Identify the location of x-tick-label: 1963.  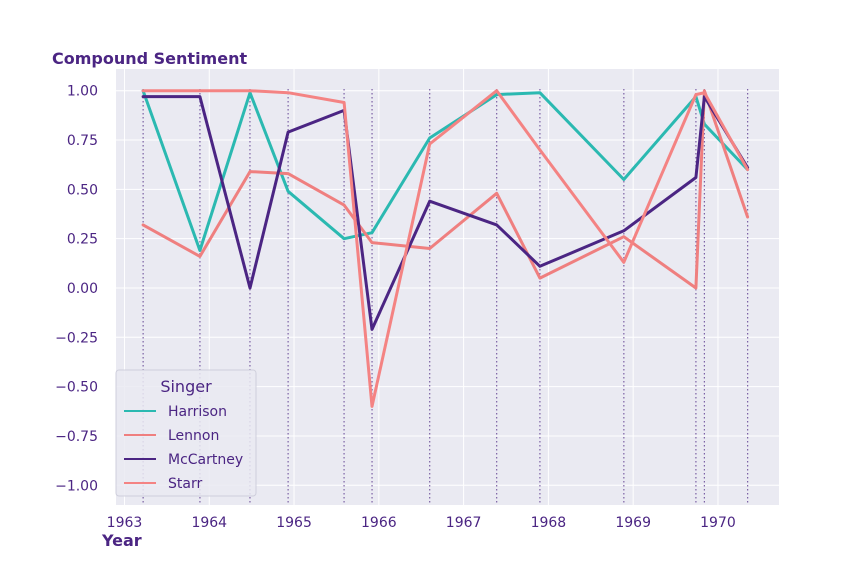
(125, 523).